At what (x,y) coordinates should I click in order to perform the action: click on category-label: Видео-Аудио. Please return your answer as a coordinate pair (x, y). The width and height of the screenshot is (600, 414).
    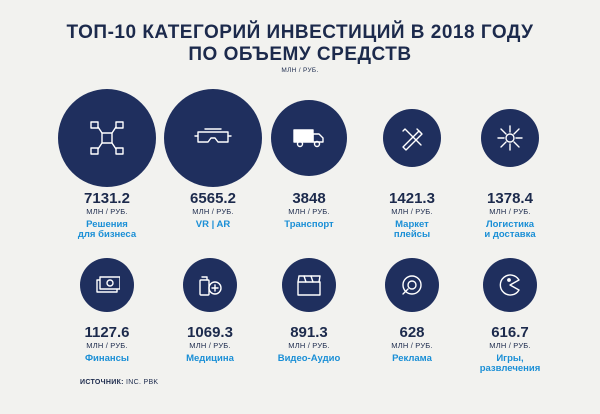
    Looking at the image, I should click on (309, 359).